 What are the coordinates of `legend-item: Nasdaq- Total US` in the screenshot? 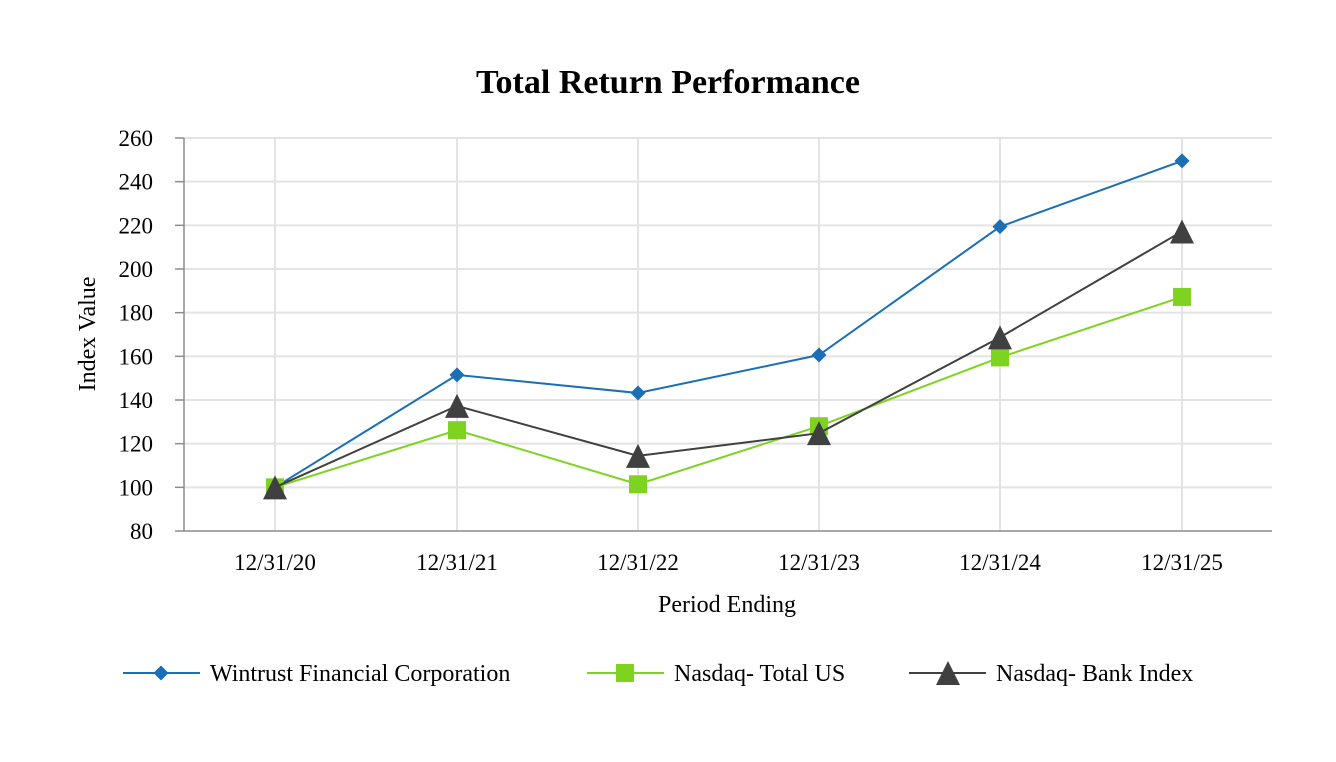 It's located at (716, 674).